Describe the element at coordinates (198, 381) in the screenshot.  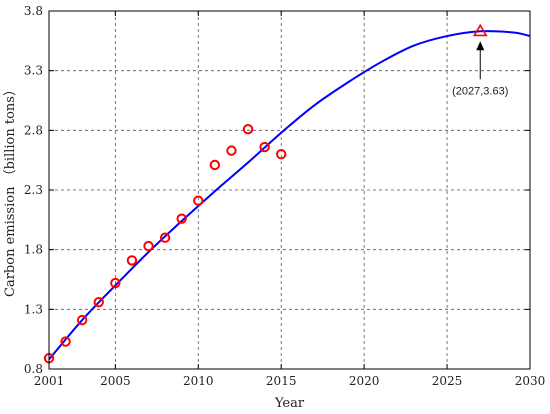
I see `x-tick-label: 2010` at that location.